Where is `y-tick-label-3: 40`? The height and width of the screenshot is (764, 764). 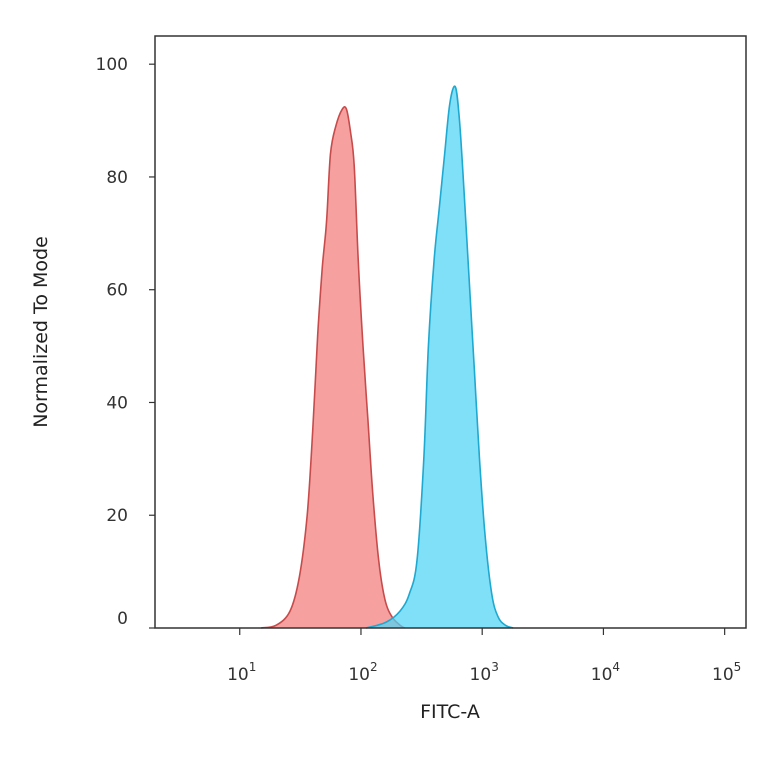
y-tick-label-3: 40 is located at coordinates (117, 403).